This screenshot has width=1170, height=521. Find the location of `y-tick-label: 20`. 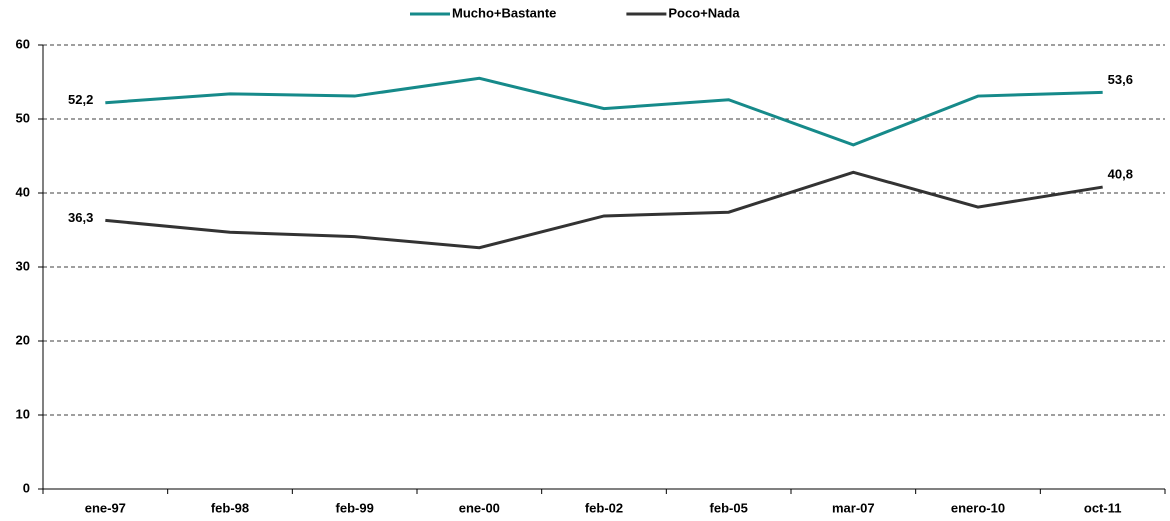

y-tick-label: 20 is located at coordinates (23, 339).